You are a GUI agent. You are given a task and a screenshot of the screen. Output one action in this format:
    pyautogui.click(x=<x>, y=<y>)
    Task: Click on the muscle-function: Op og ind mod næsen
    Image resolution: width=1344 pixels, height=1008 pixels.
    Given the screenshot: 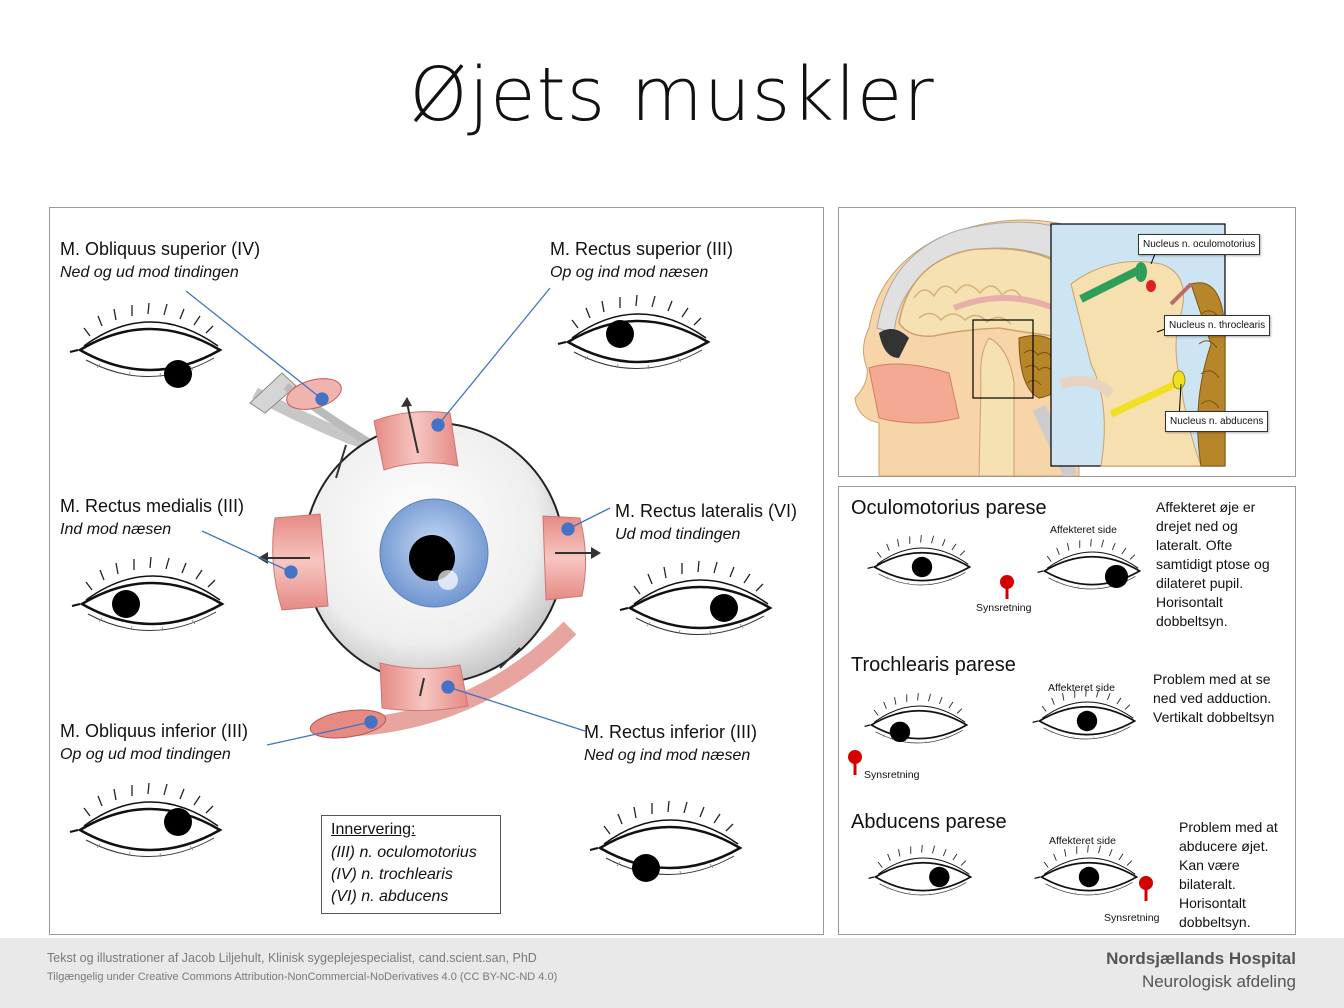 What is the action you would take?
    pyautogui.click(x=629, y=272)
    